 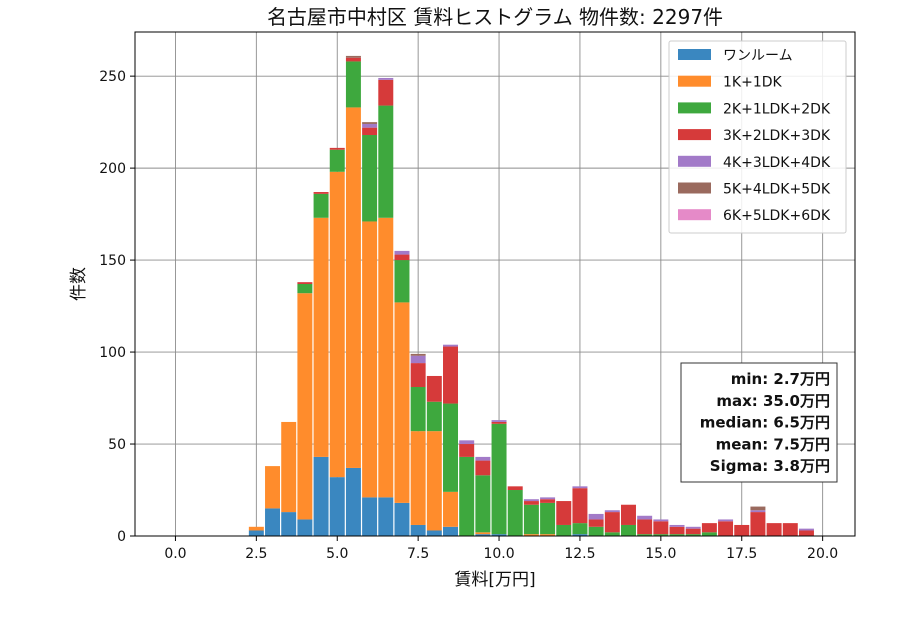 I want to click on x-tick-label: 17.5, so click(x=741, y=554).